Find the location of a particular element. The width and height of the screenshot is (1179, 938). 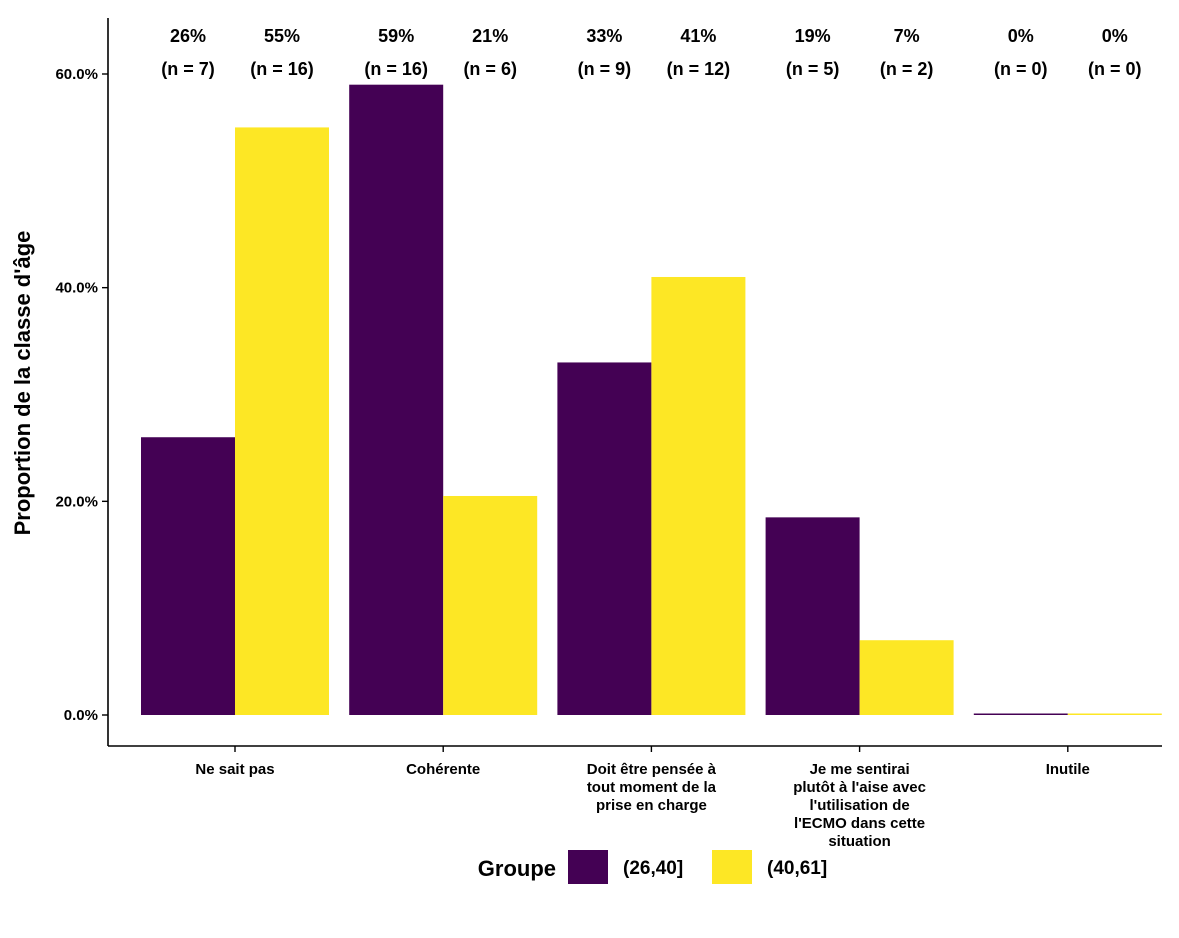

bar-n-label: (n = 7) is located at coordinates (188, 69).